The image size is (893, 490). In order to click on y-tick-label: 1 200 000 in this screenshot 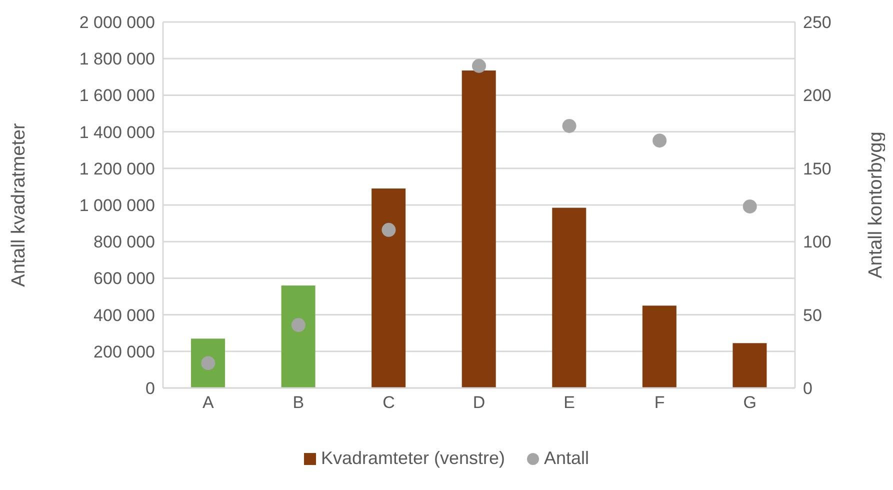, I will do `click(117, 168)`.